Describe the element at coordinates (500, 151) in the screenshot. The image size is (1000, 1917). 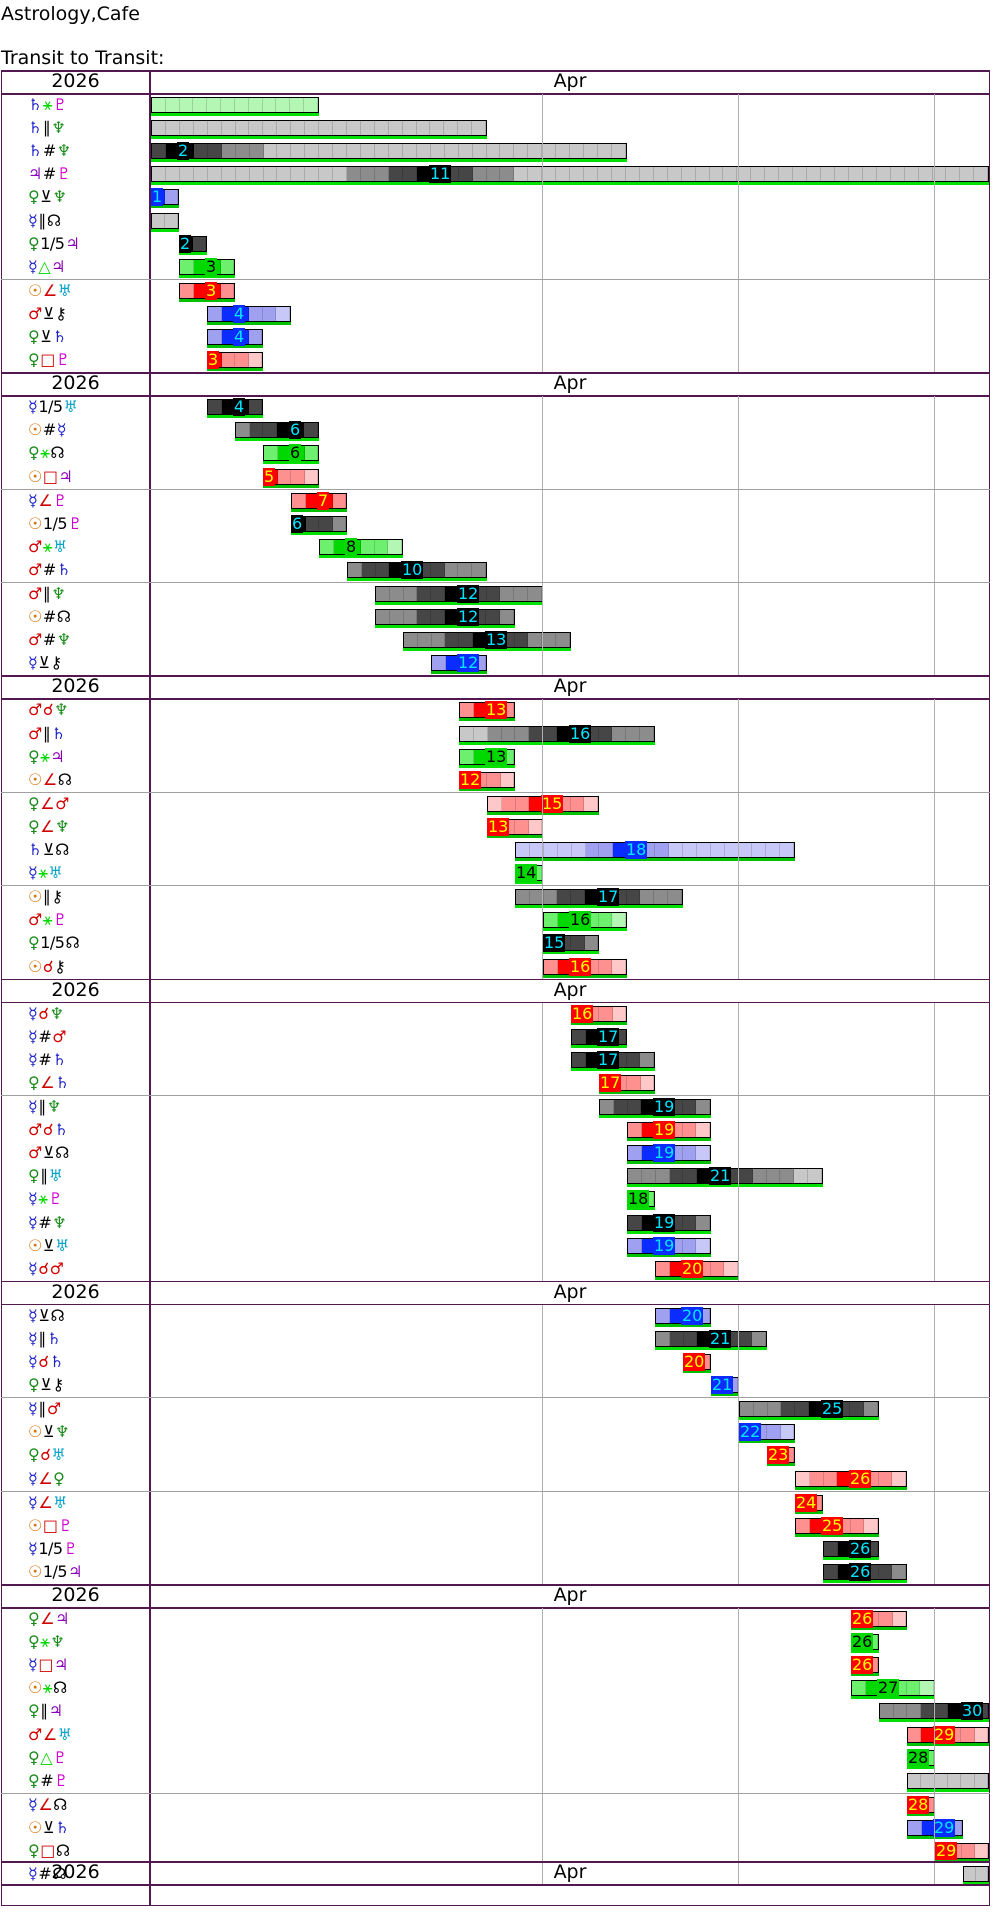
I see `transit-row: ♄#♆ 2` at that location.